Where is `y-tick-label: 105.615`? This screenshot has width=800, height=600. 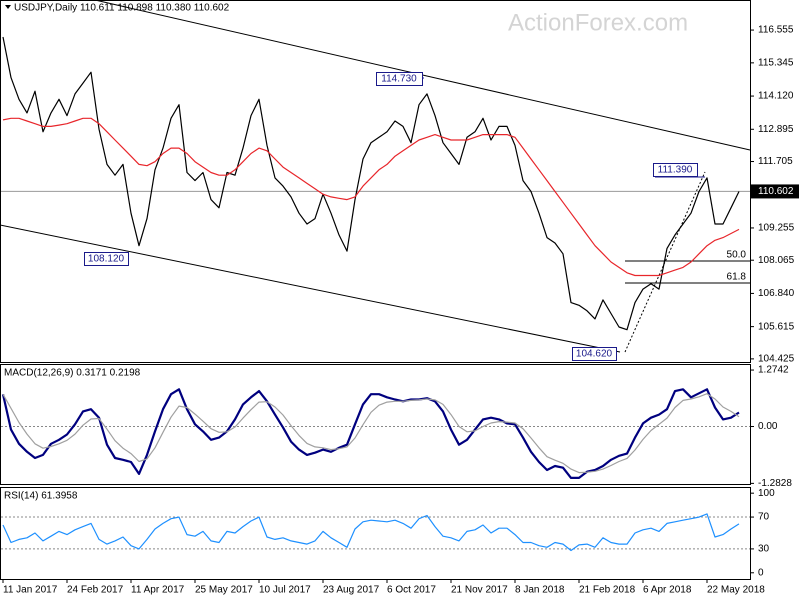 y-tick-label: 105.615 is located at coordinates (776, 326).